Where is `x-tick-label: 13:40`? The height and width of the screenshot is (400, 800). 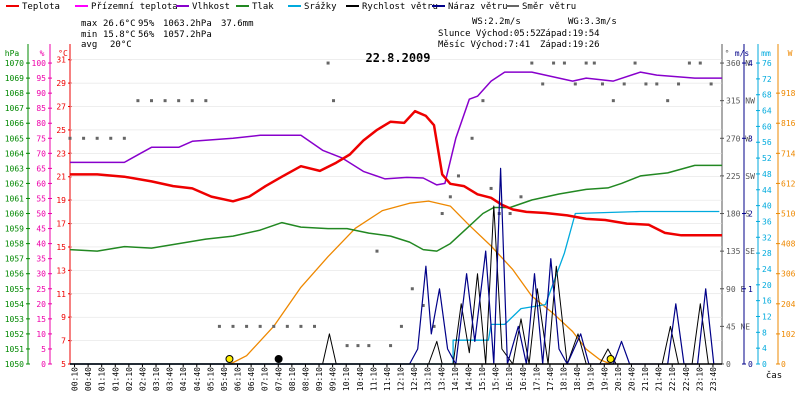
x-tick-label: 13:40 is located at coordinates (441, 379).